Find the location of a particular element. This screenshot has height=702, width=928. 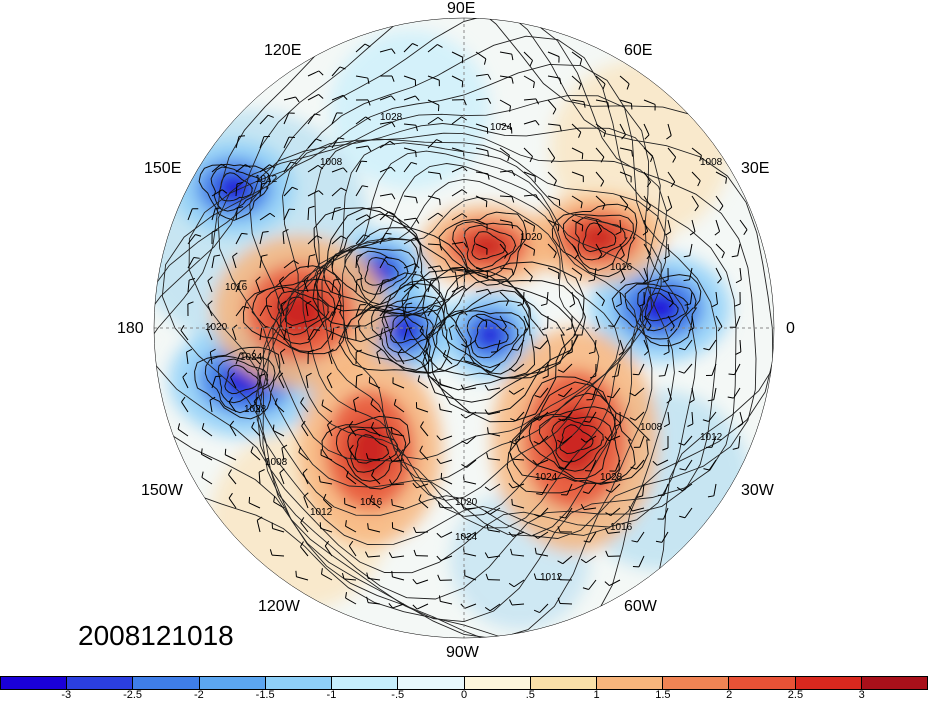

contour-label: 1024 is located at coordinates (501, 127).